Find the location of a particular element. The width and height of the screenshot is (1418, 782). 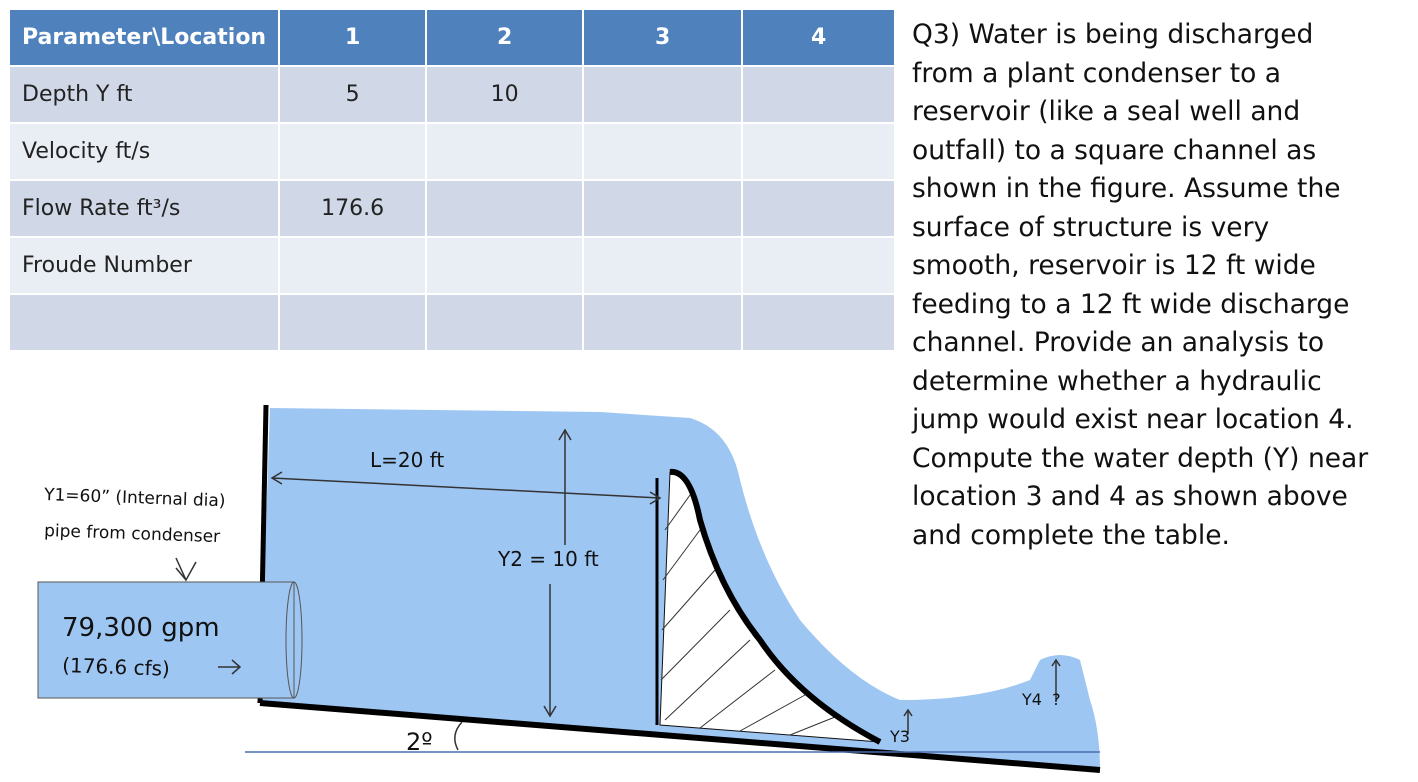

header-cell: 1 is located at coordinates (353, 37).